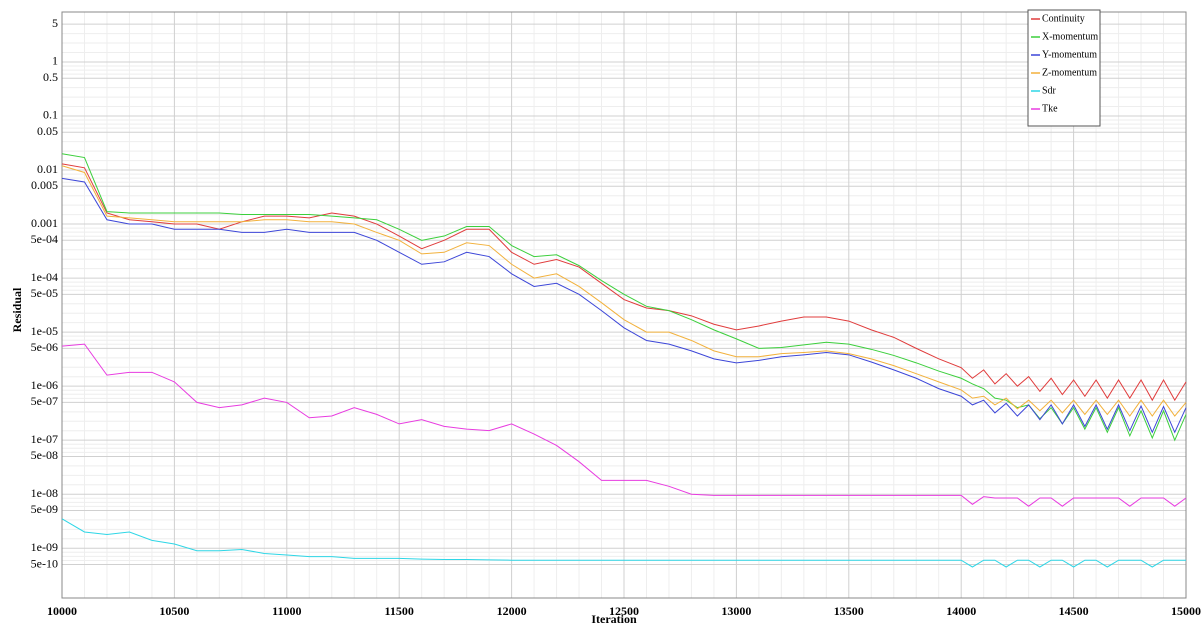 This screenshot has width=1204, height=630. What do you see at coordinates (624, 611) in the screenshot?
I see `x-tick-label: 12500` at bounding box center [624, 611].